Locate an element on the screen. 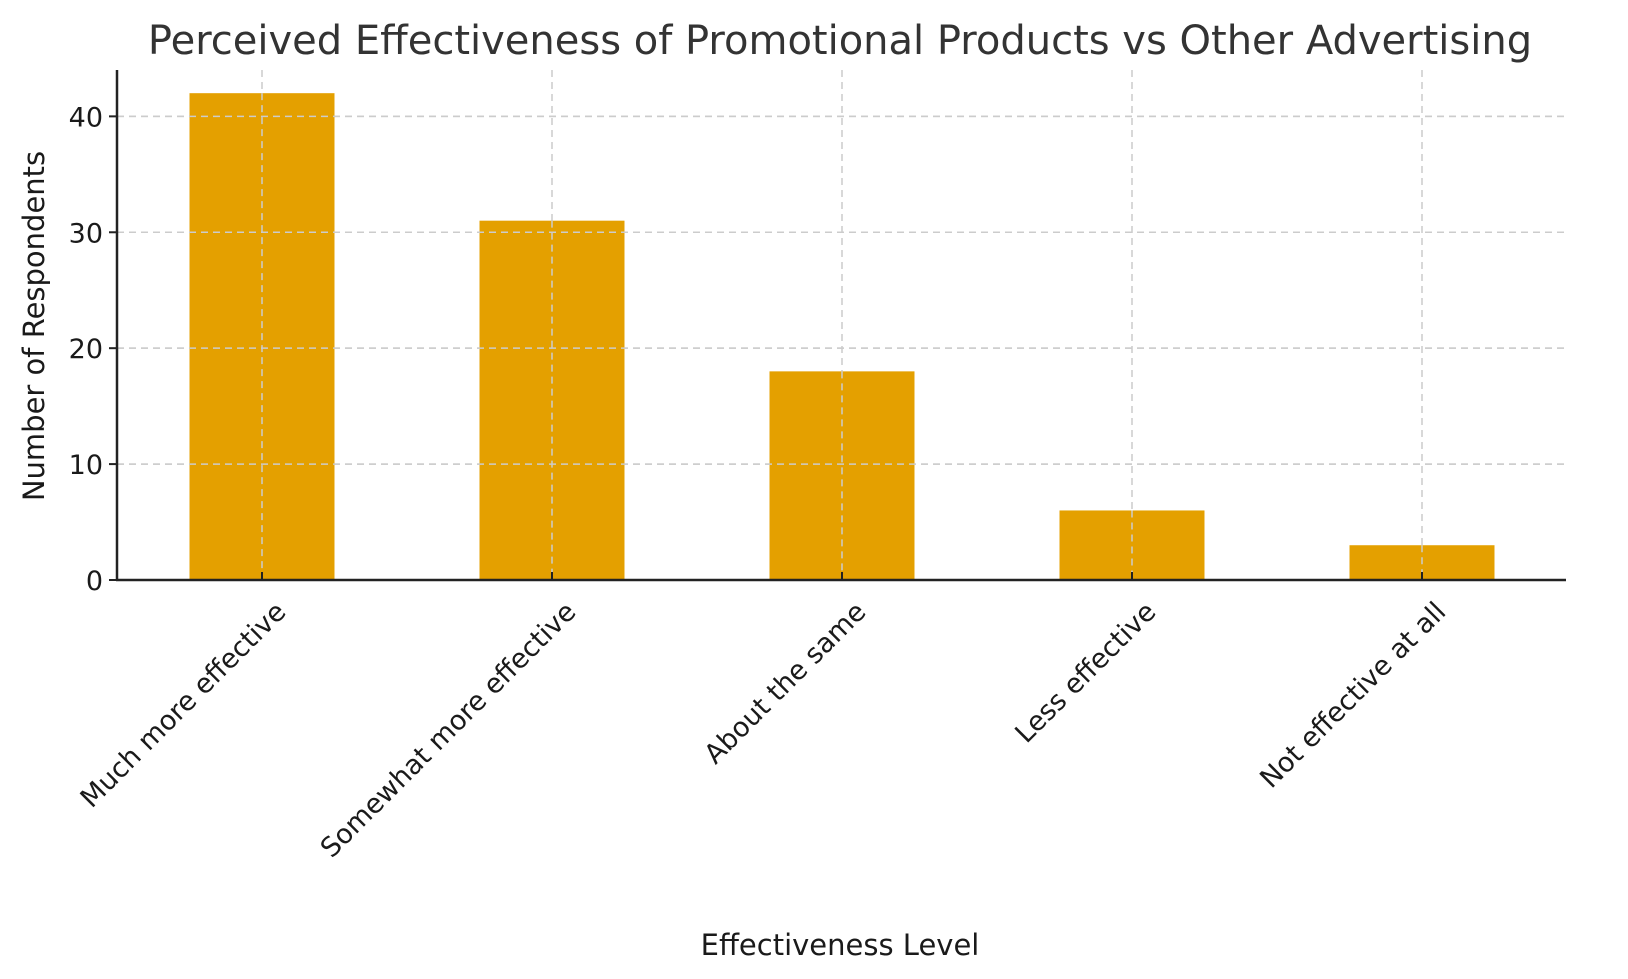 Image resolution: width=1628 pixels, height=979 pixels. y-tick-label: 0 is located at coordinates (94, 581).